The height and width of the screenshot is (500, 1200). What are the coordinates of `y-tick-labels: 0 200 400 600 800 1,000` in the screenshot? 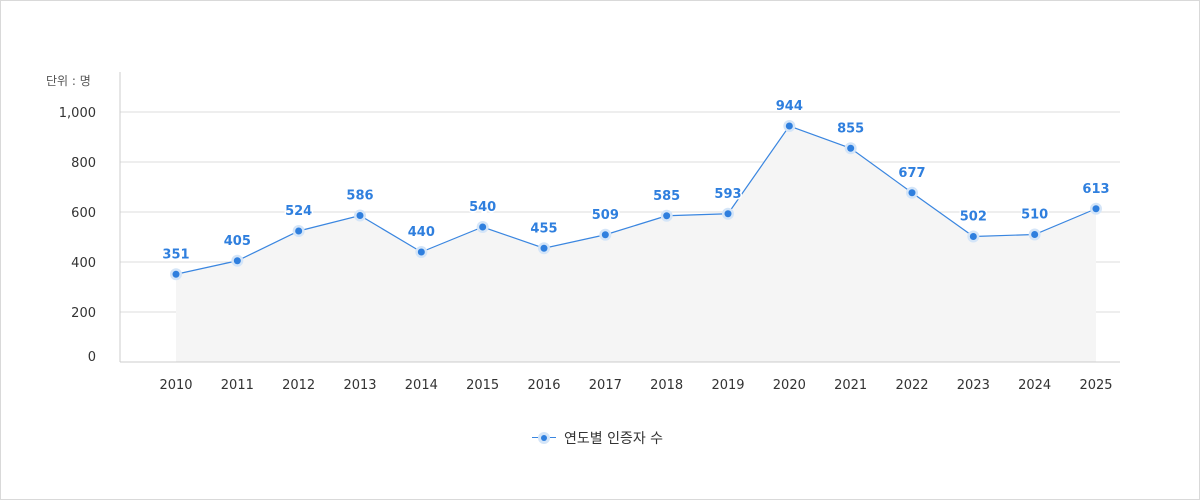 It's located at (77, 235).